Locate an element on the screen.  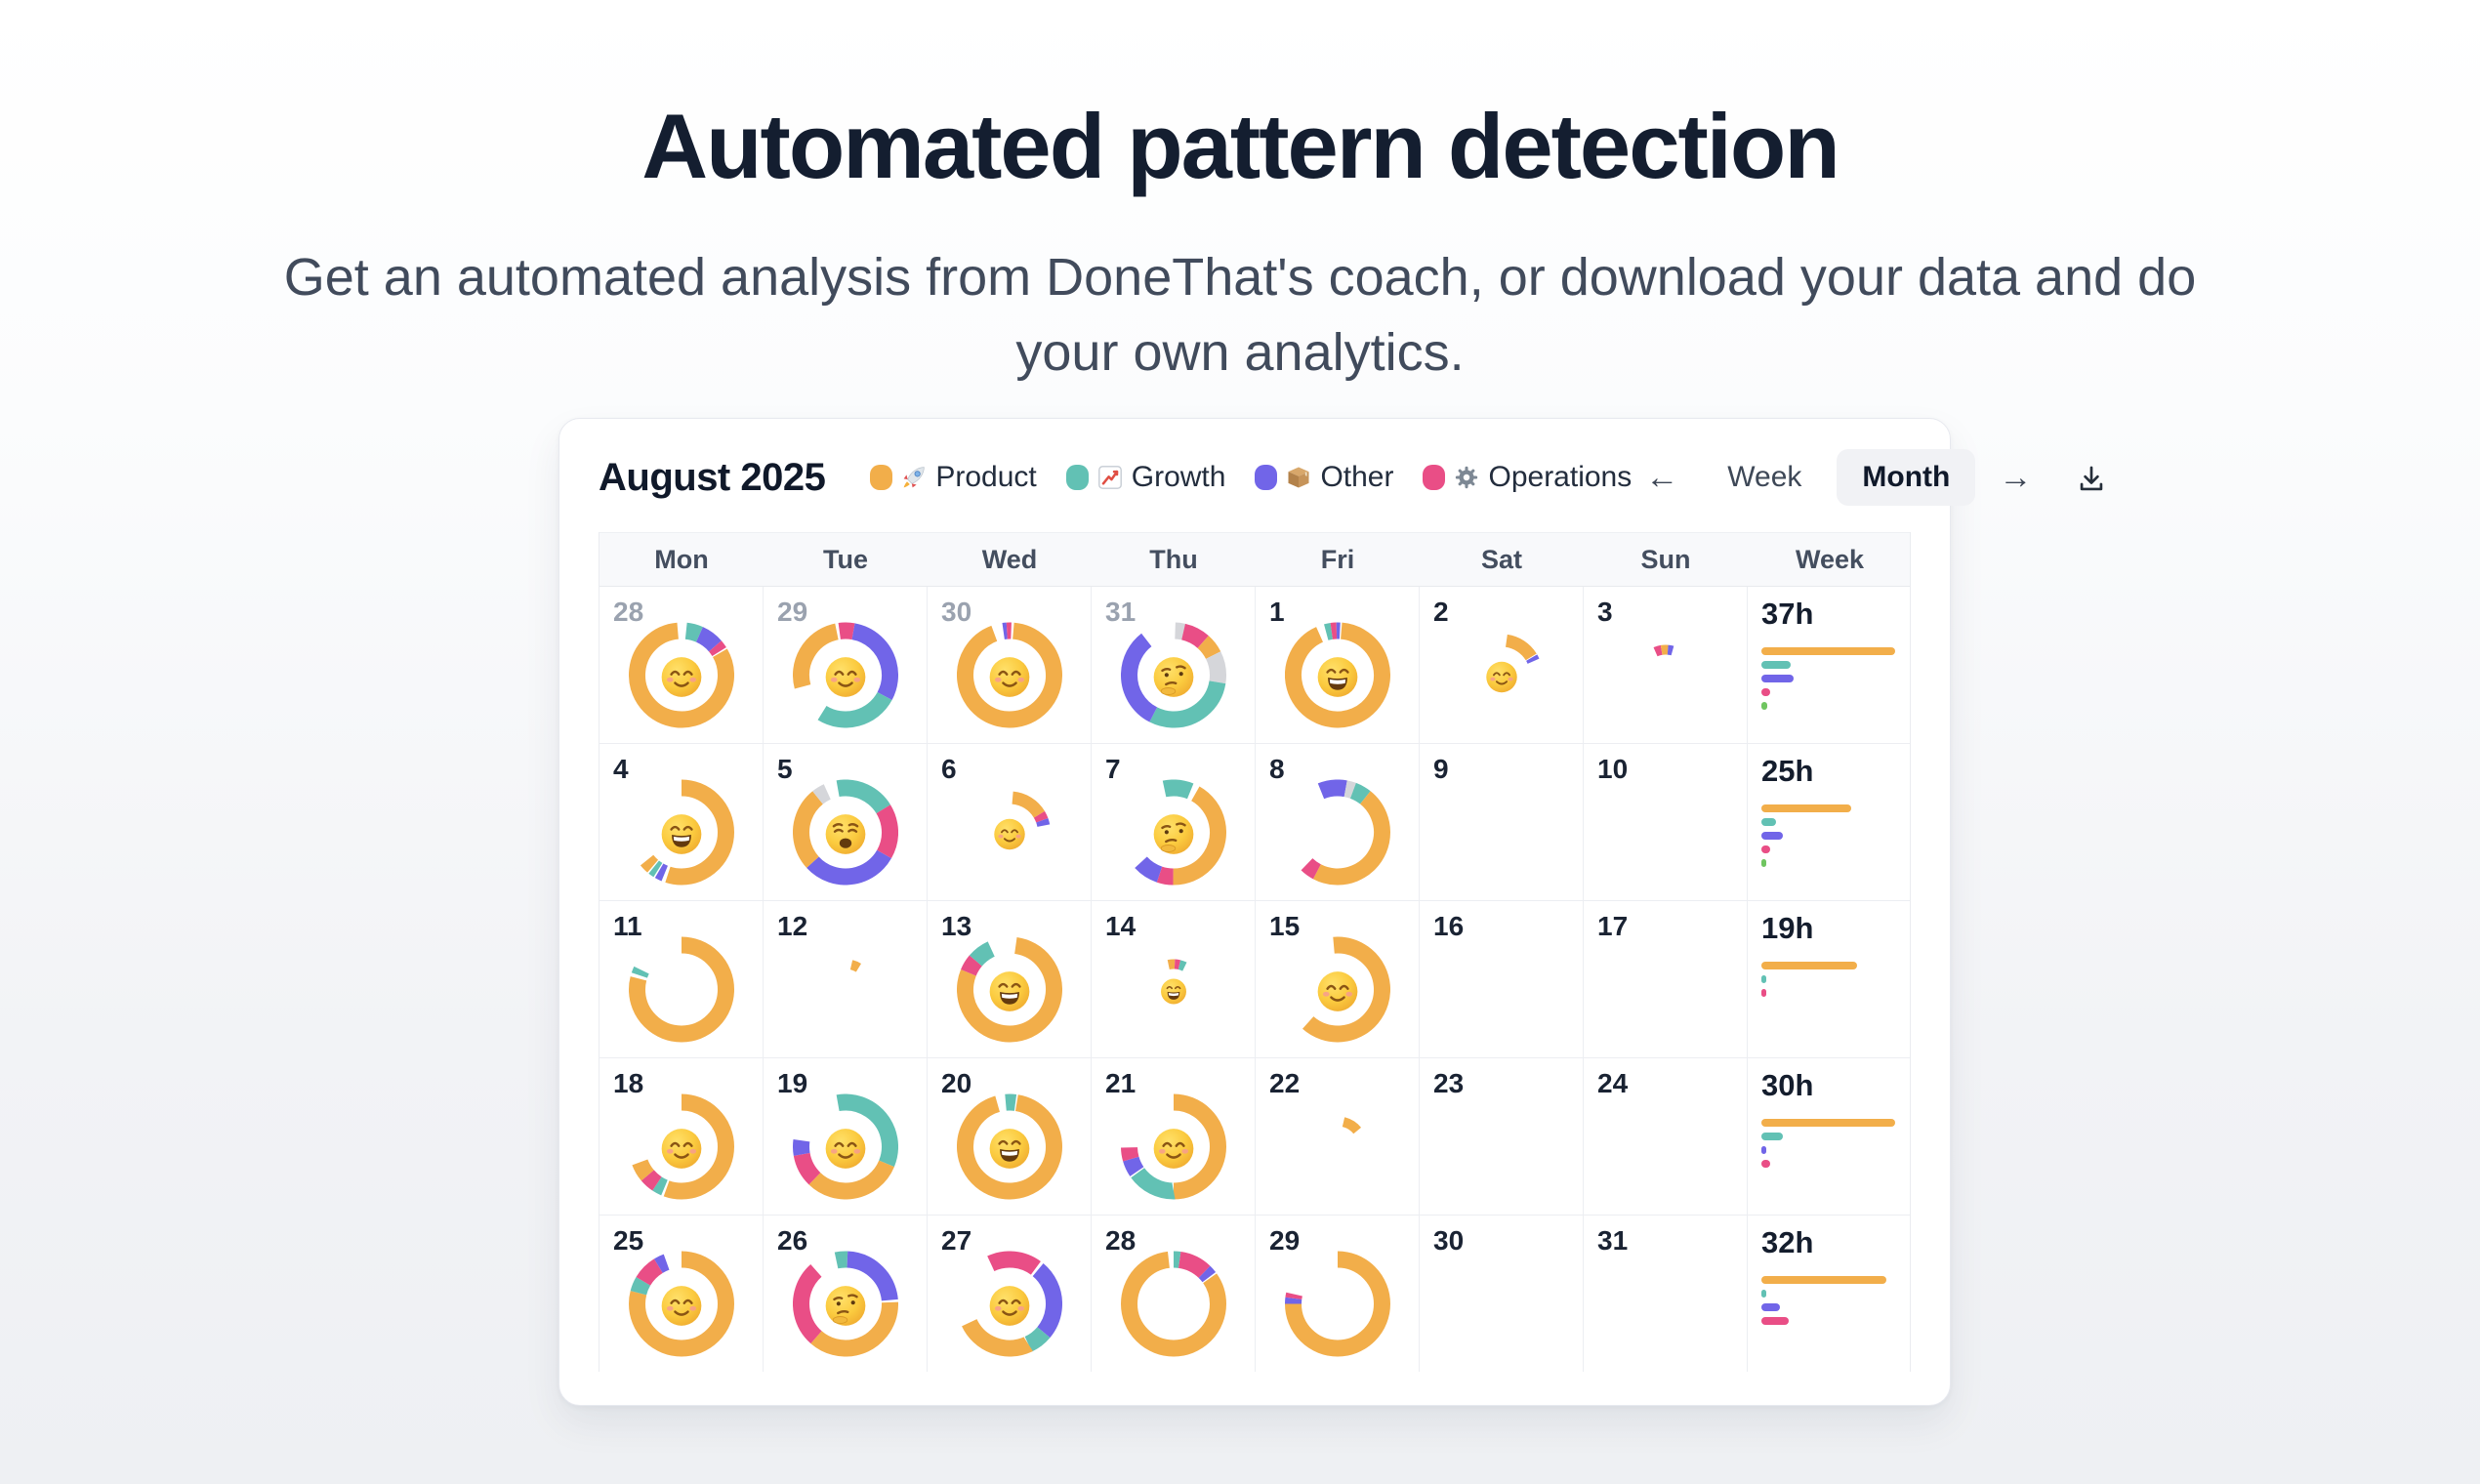
month-view-button: Month is located at coordinates (1906, 478).